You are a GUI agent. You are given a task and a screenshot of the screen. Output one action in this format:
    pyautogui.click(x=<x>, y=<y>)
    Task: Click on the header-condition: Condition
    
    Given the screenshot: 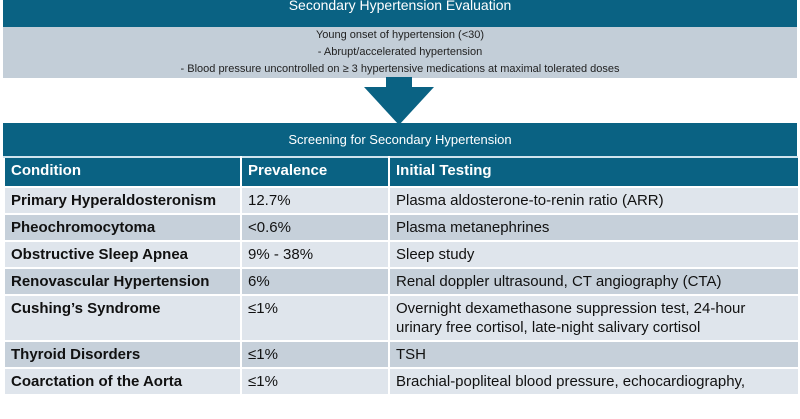 What is the action you would take?
    pyautogui.click(x=122, y=172)
    